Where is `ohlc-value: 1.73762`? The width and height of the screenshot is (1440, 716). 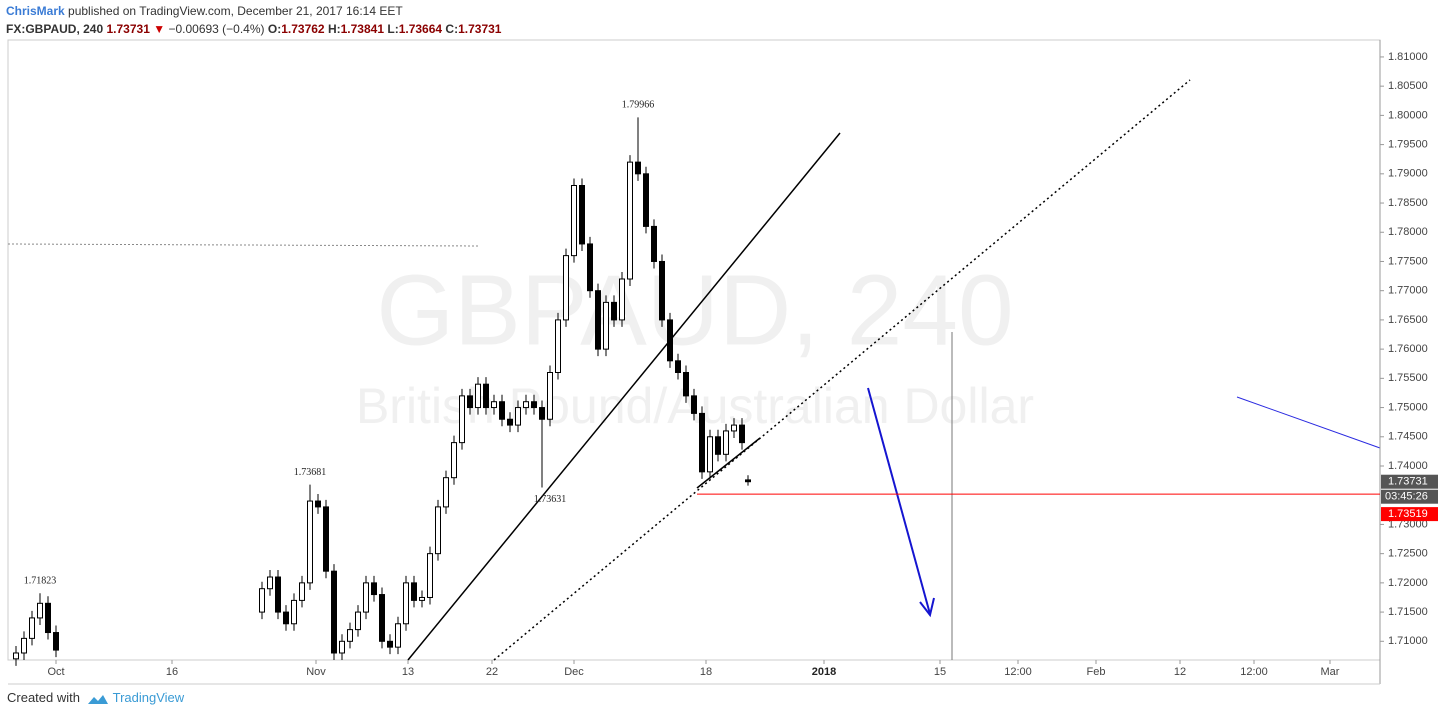
ohlc-value: 1.73762 is located at coordinates (303, 29).